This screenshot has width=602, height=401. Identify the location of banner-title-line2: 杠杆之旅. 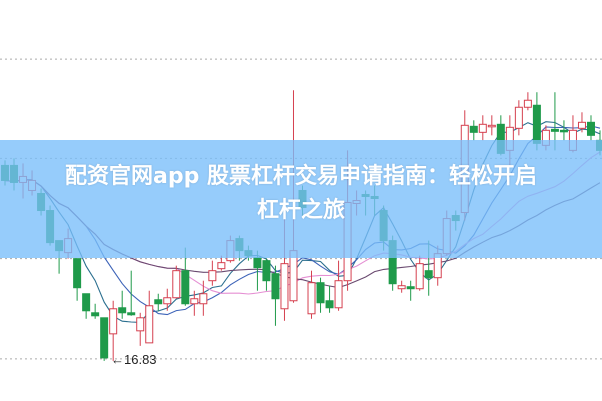
(300, 210).